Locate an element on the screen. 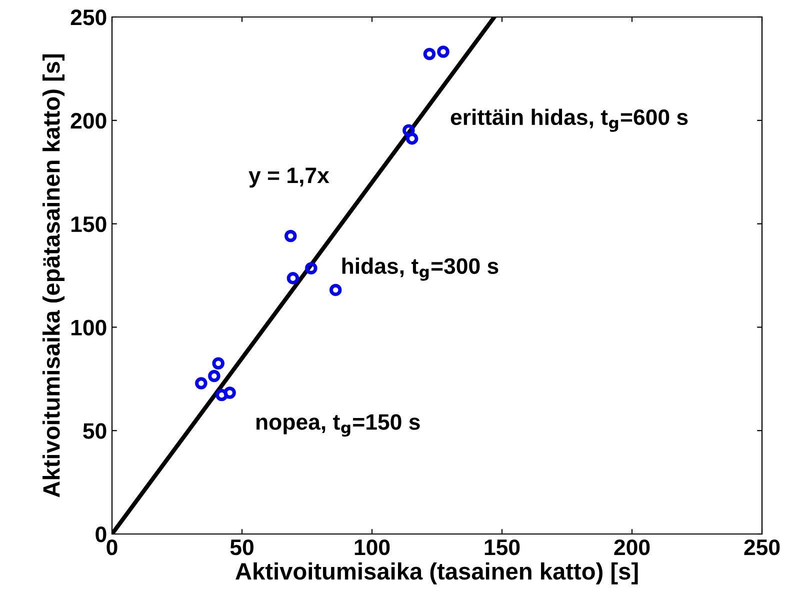  x-tick-label: 50 is located at coordinates (242, 547).